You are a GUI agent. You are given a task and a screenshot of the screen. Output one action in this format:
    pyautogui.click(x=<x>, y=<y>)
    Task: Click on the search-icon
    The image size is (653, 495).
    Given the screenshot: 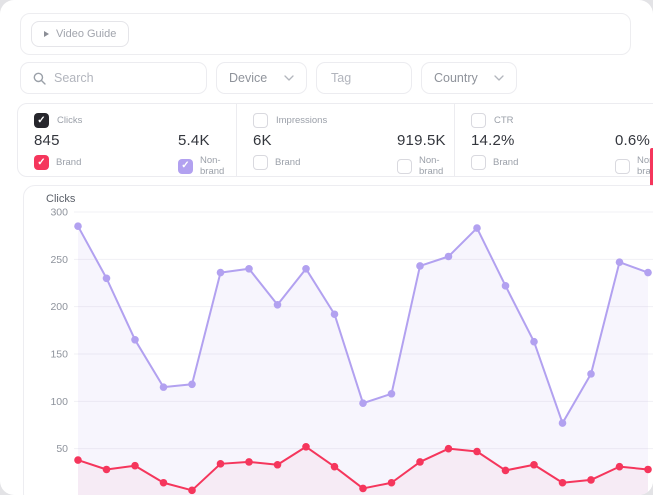 What is the action you would take?
    pyautogui.click(x=39, y=78)
    